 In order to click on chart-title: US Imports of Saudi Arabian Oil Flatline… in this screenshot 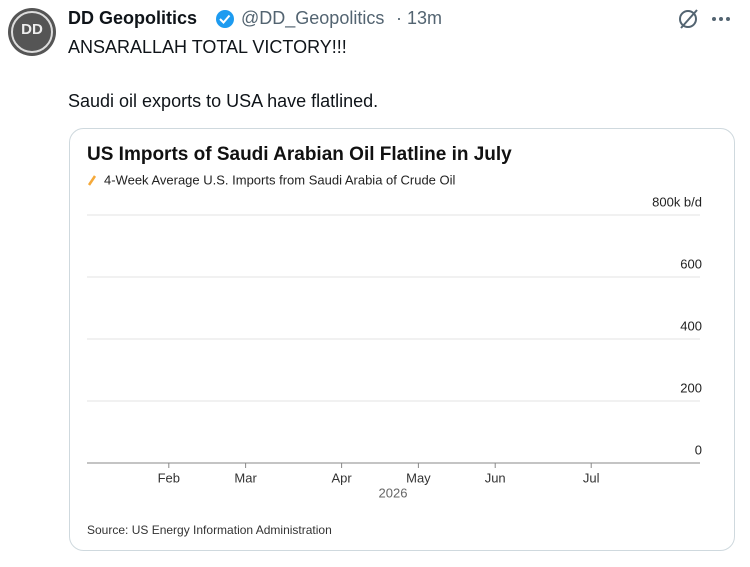, I will do `click(299, 154)`.